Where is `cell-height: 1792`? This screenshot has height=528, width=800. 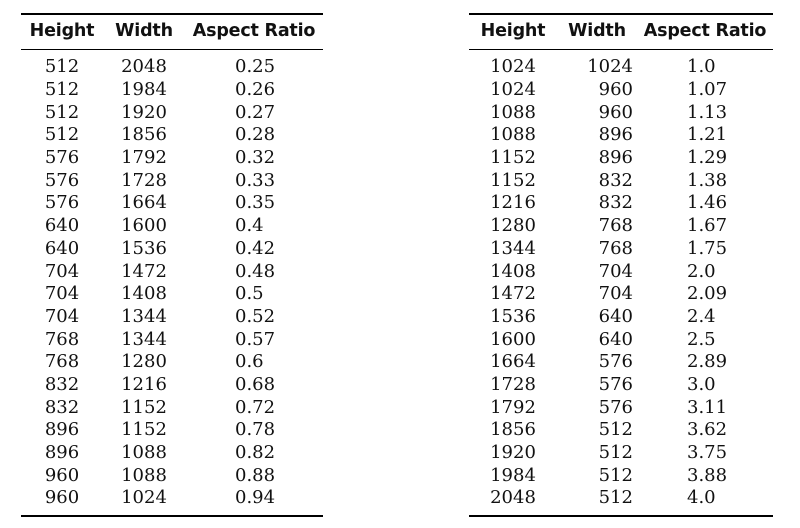 cell-height: 1792 is located at coordinates (513, 407).